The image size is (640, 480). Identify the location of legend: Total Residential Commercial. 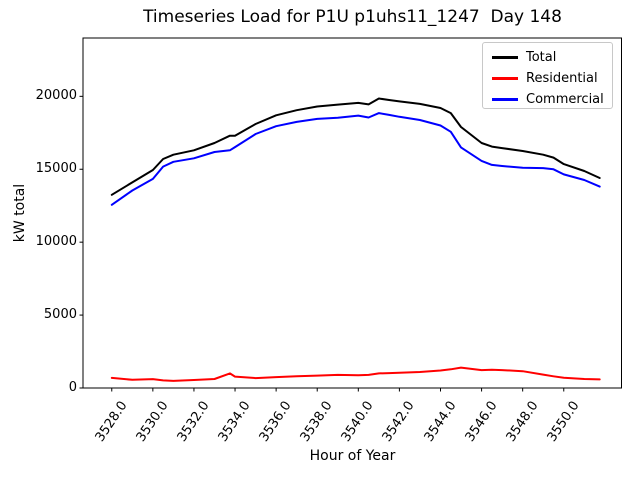
(547, 75).